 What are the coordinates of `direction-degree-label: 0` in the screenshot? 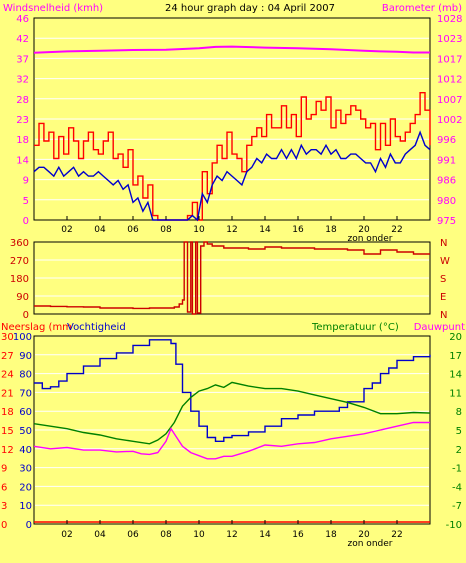 It's located at (26, 315).